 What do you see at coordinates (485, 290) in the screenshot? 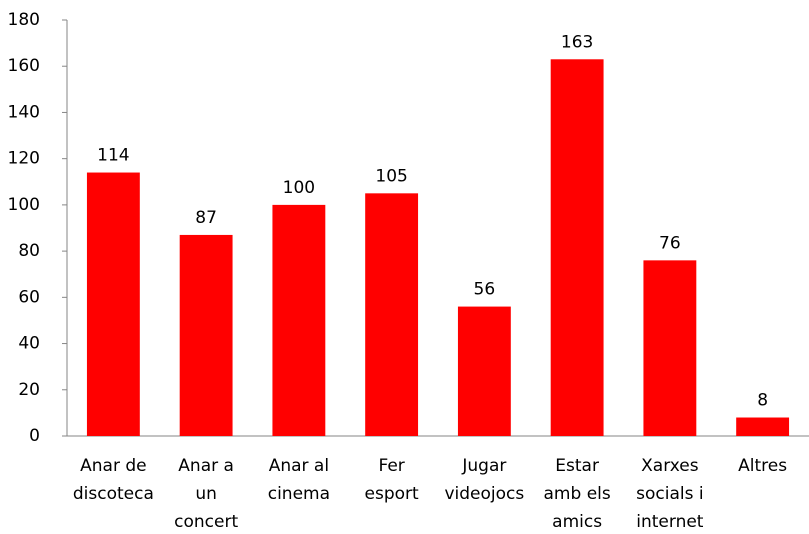
I see `data-label: 56` at bounding box center [485, 290].